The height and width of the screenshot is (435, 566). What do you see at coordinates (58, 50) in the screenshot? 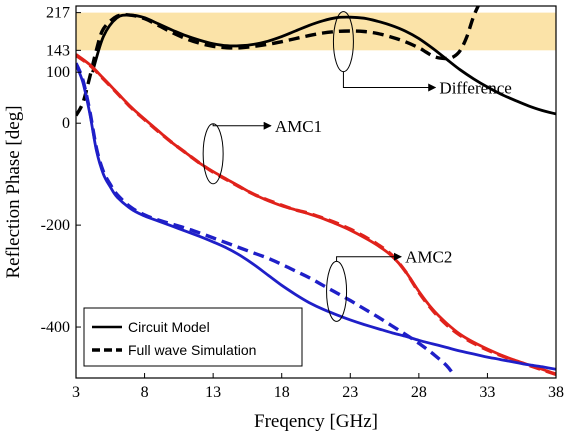
I see `y-tick-label: 143` at bounding box center [58, 50].